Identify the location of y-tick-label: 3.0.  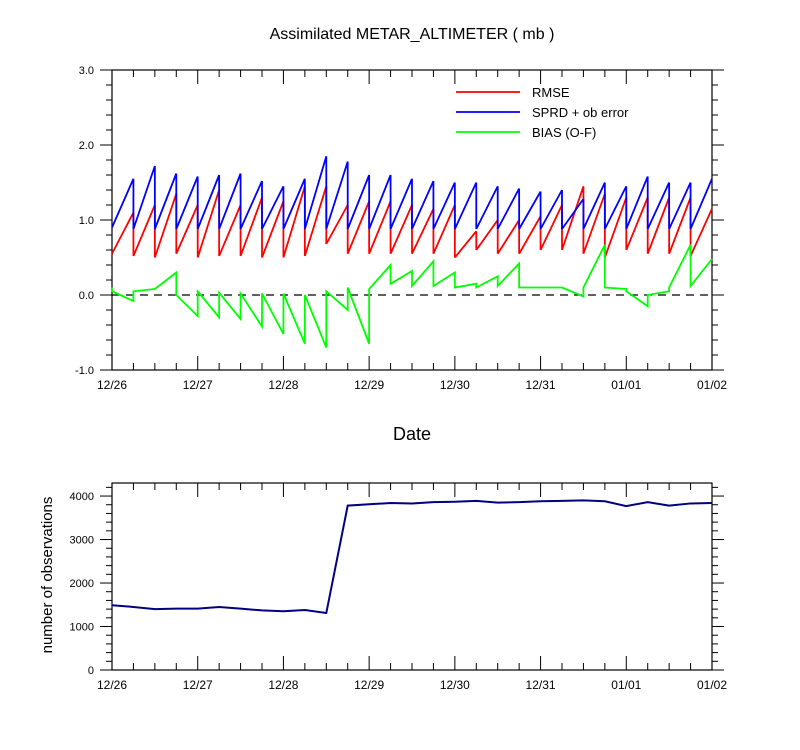
(86, 71).